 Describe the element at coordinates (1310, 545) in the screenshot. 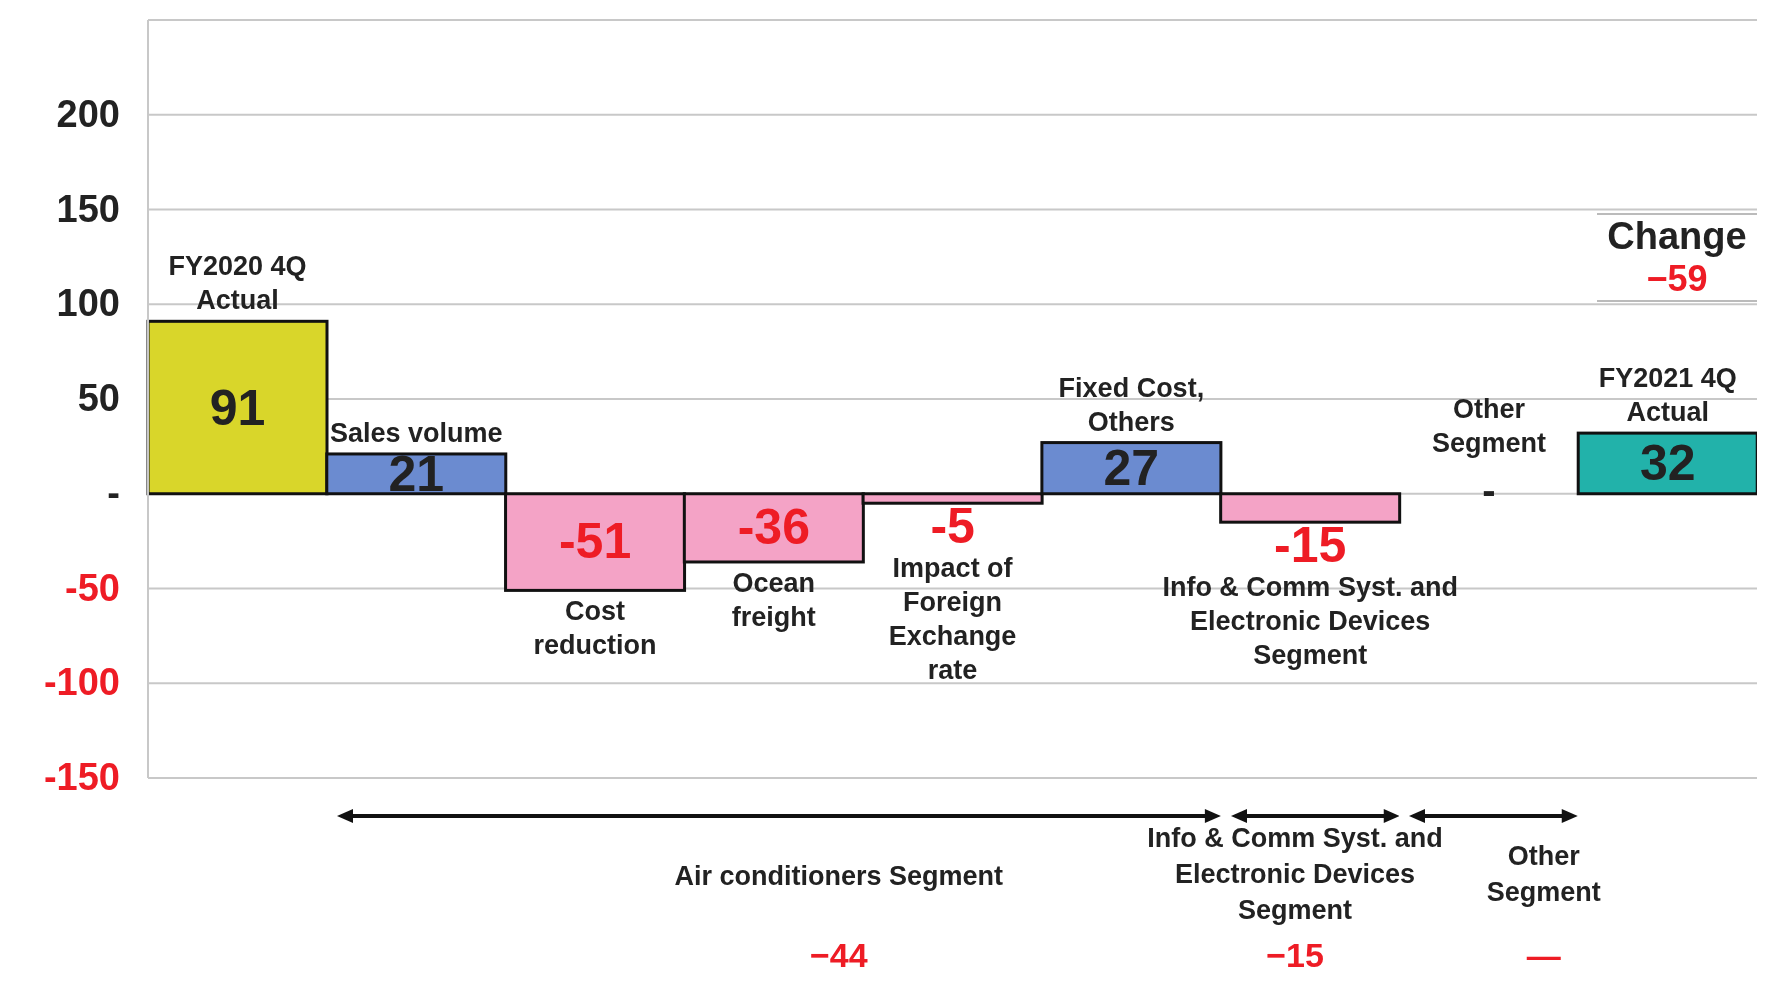

I see `data-label: -15` at that location.